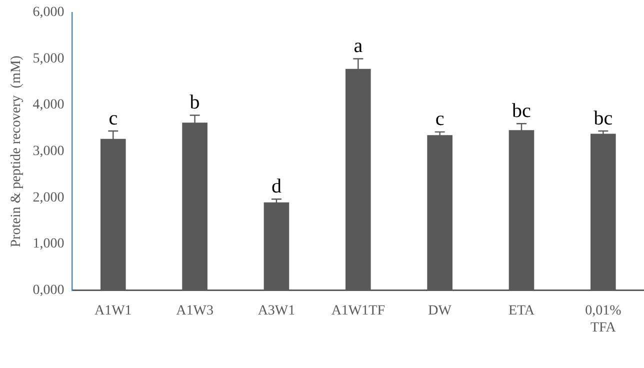 The image size is (644, 368). I want to click on x-tick-label: A1W1, so click(113, 310).